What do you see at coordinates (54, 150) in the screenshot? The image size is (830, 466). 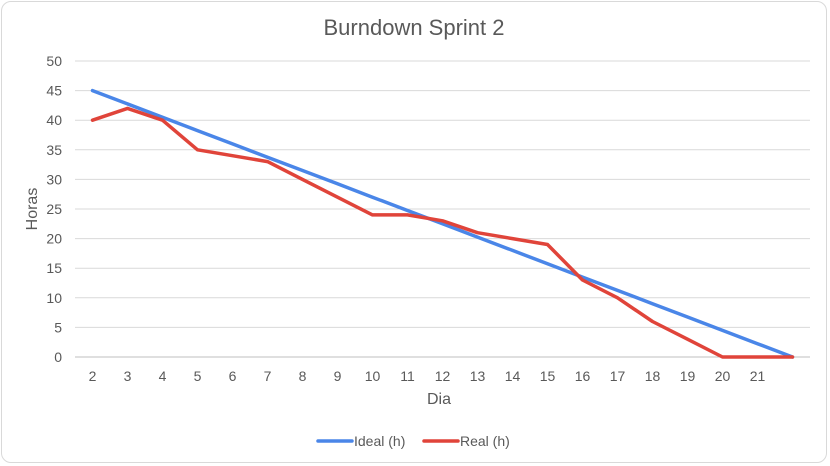 I see `y-tick-label: 35` at bounding box center [54, 150].